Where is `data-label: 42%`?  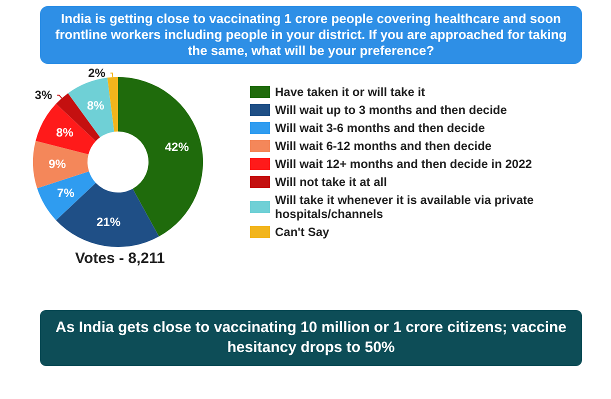
data-label: 42% is located at coordinates (177, 147).